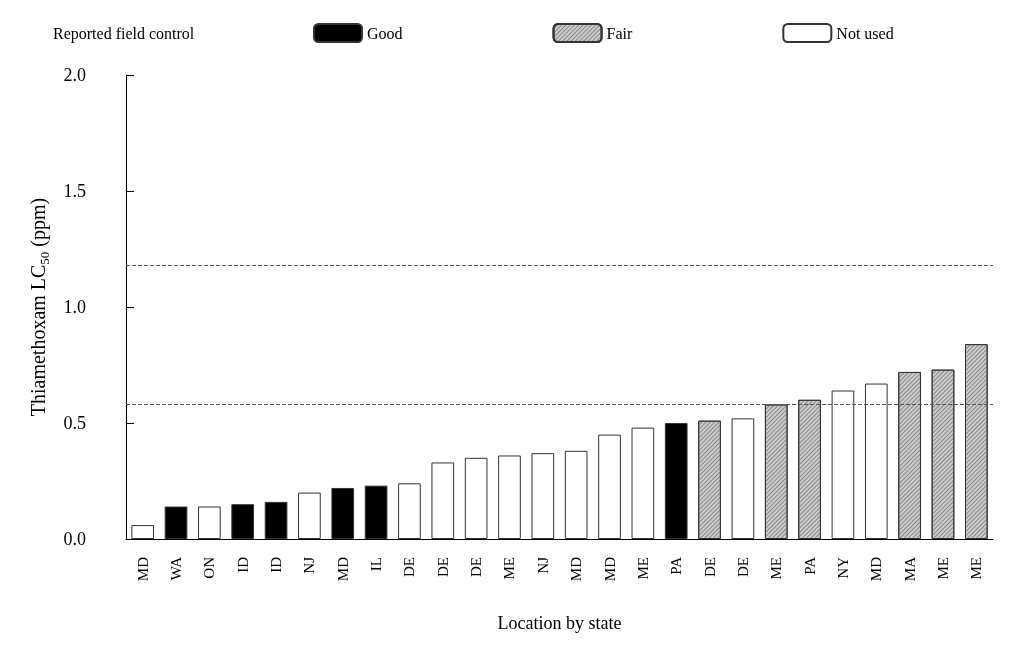  What do you see at coordinates (209, 567) in the screenshot?
I see `x-tick-label: ON` at bounding box center [209, 567].